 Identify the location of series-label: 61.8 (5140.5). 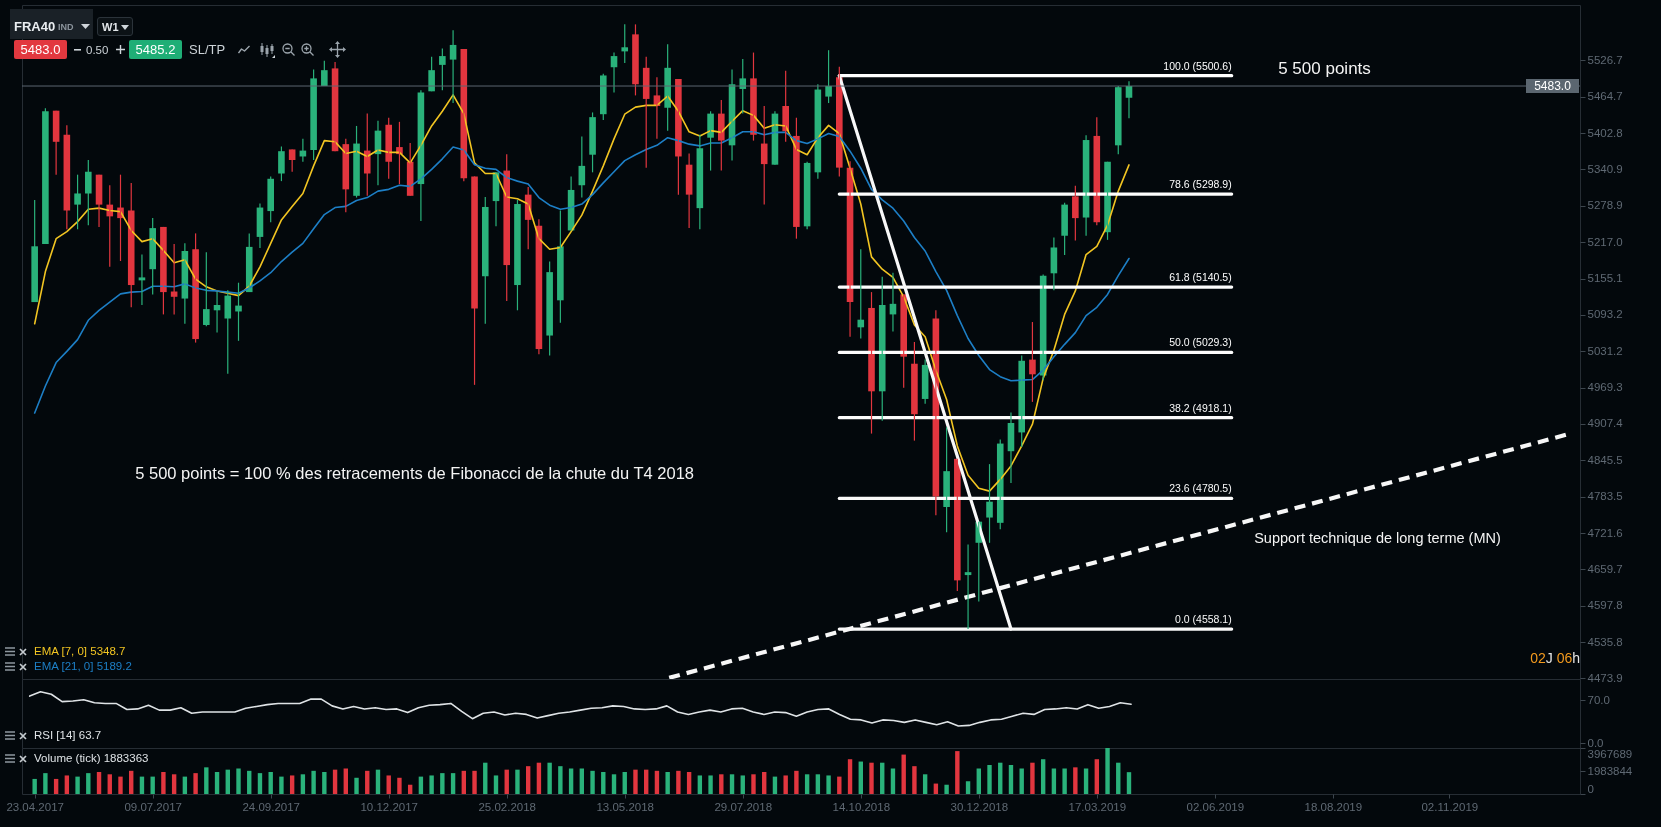
(1200, 277).